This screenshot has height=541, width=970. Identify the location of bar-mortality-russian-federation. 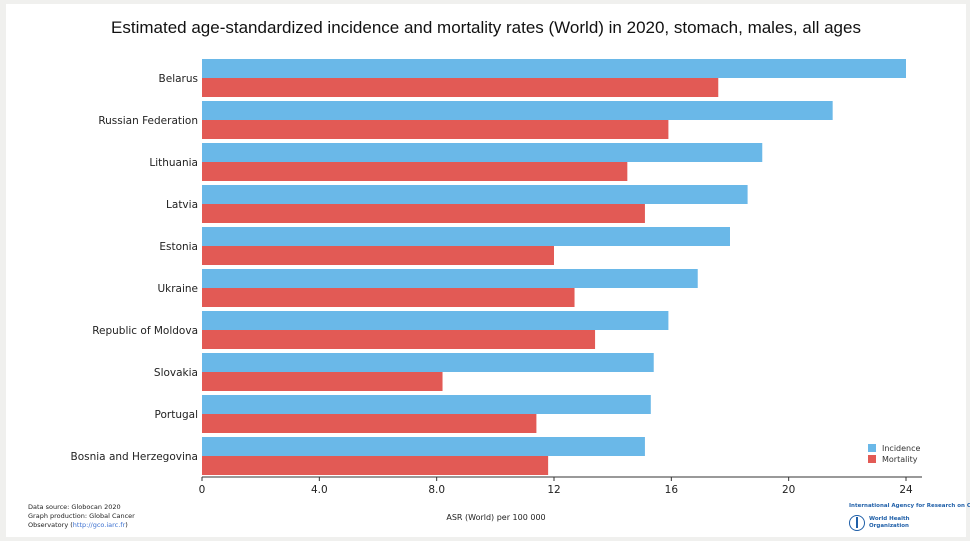
(435, 129).